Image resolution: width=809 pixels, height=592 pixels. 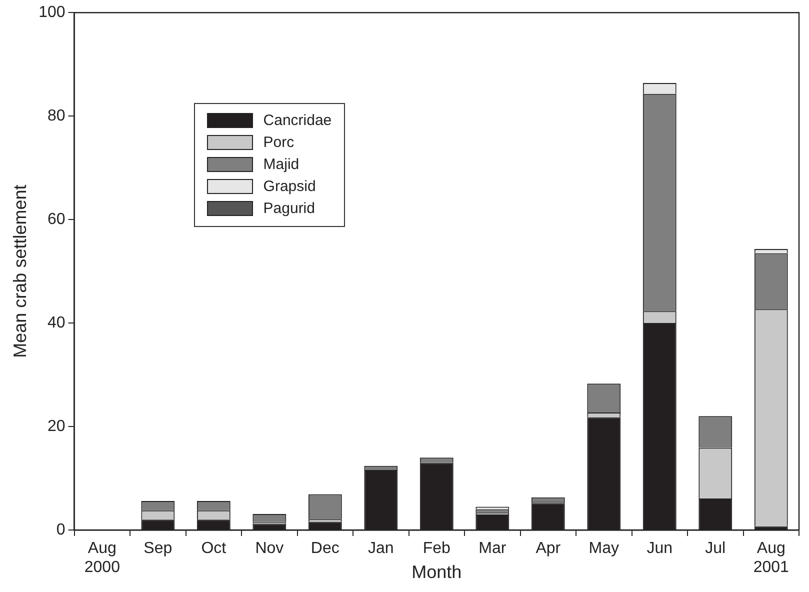 I want to click on legend-label: Majid, so click(x=281, y=165).